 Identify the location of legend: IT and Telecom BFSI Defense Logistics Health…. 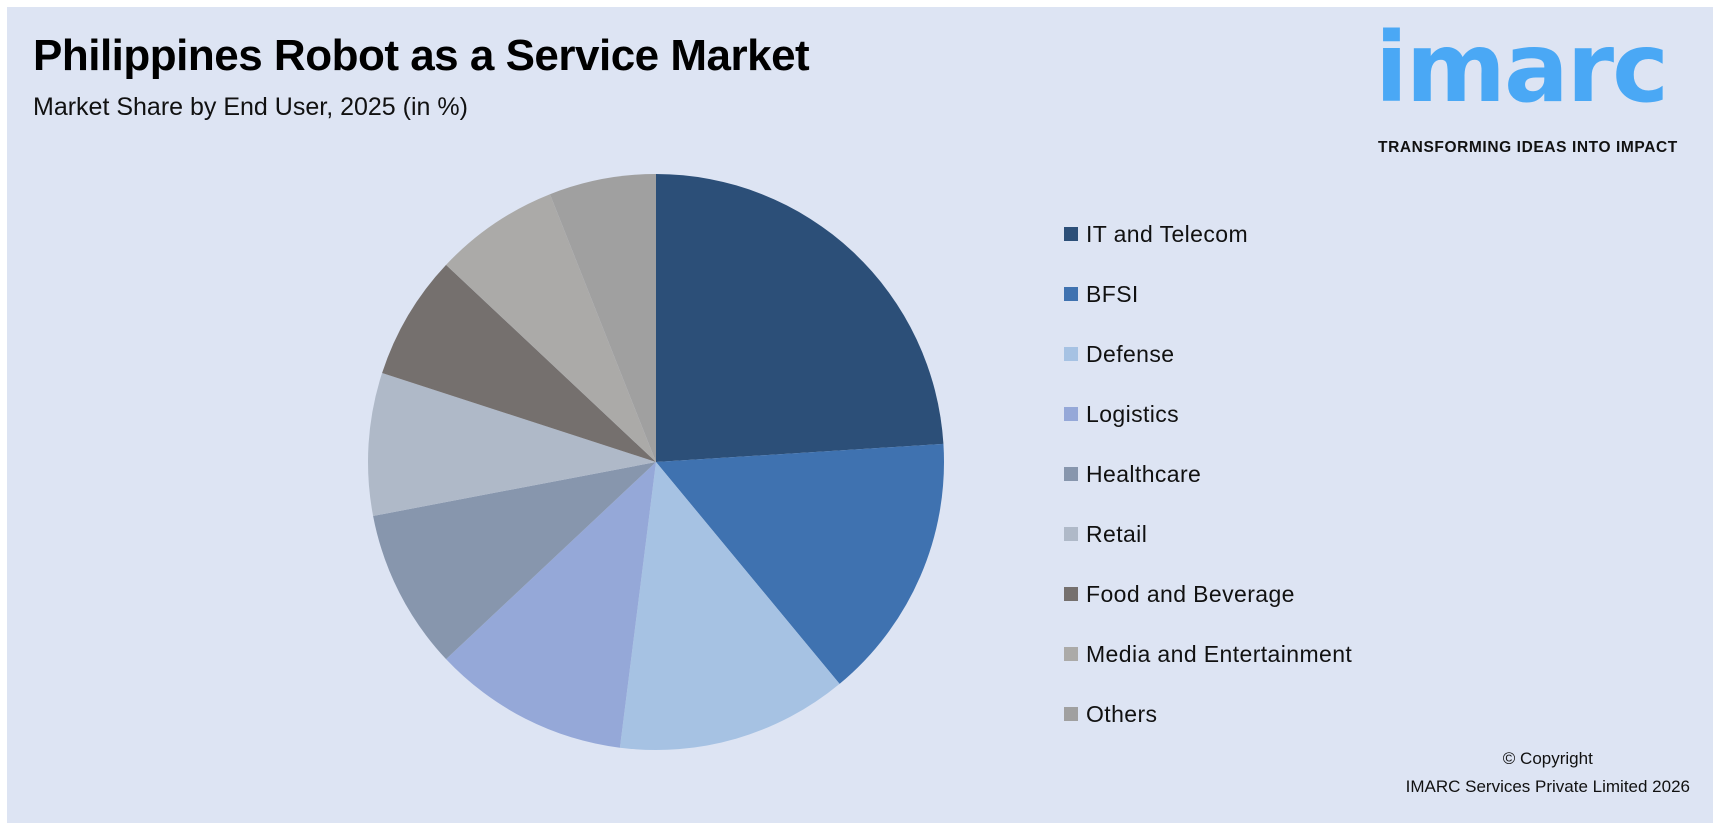
(1208, 474).